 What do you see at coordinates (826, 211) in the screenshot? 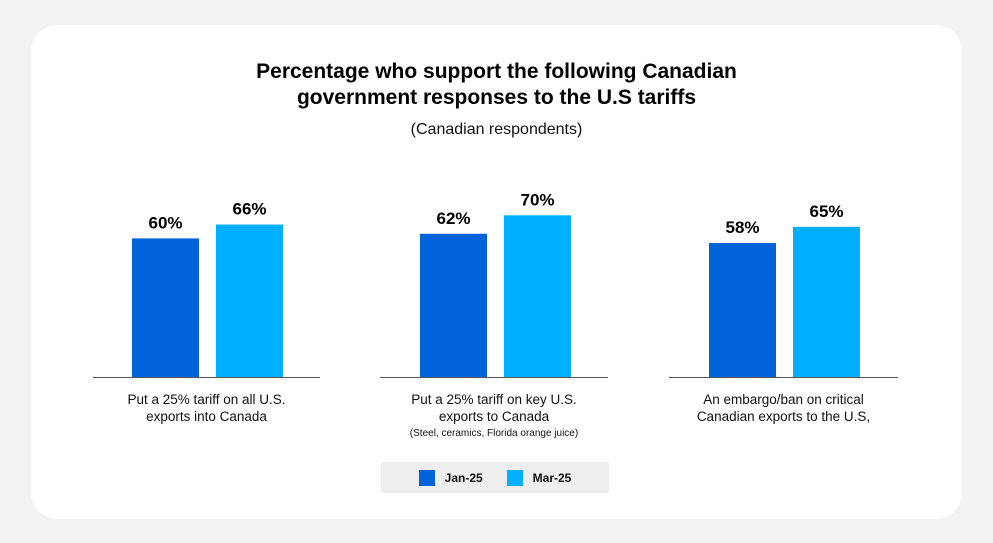
I see `data-label-mar-25-2: 65%` at bounding box center [826, 211].